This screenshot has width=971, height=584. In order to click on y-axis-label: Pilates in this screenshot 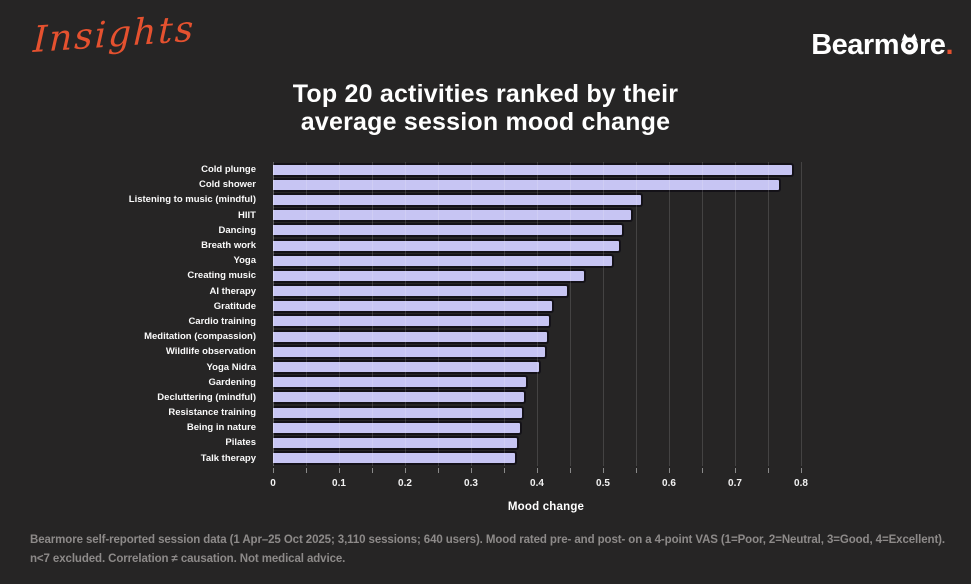, I will do `click(240, 443)`.